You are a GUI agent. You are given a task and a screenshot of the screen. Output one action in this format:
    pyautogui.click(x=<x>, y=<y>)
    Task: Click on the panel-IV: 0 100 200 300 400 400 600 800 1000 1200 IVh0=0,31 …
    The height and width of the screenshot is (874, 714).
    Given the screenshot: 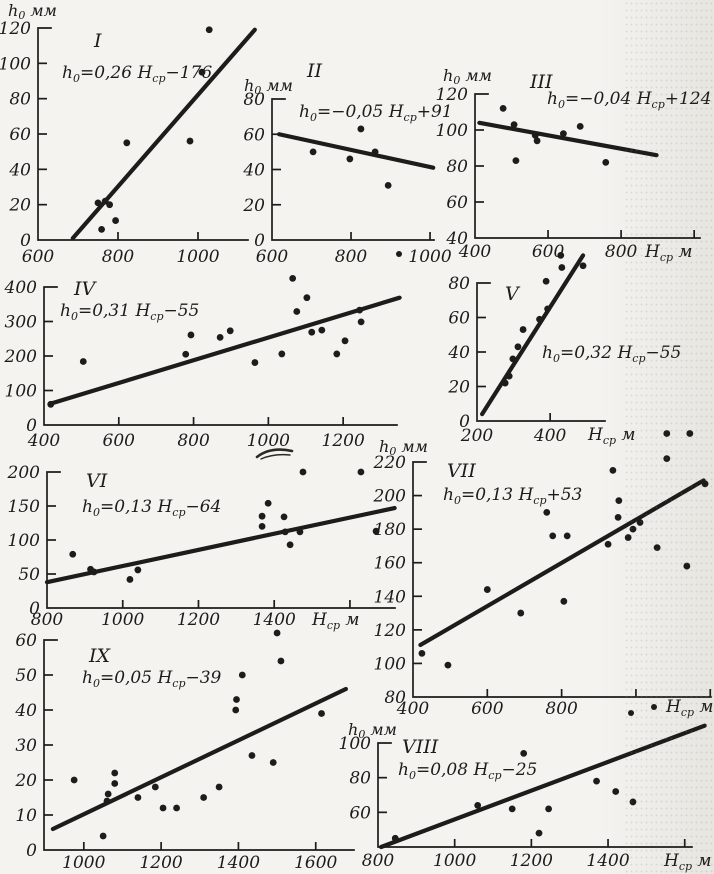 What is the action you would take?
    pyautogui.click(x=203, y=362)
    